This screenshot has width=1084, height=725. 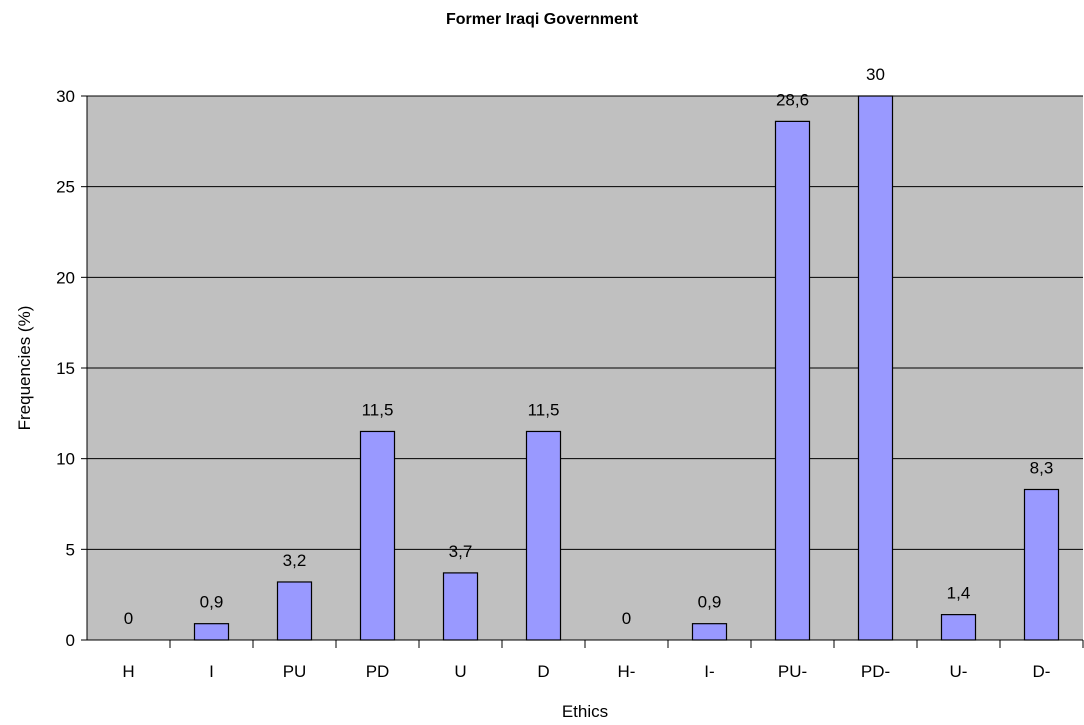 What do you see at coordinates (65, 459) in the screenshot?
I see `y-tick-label: 10` at bounding box center [65, 459].